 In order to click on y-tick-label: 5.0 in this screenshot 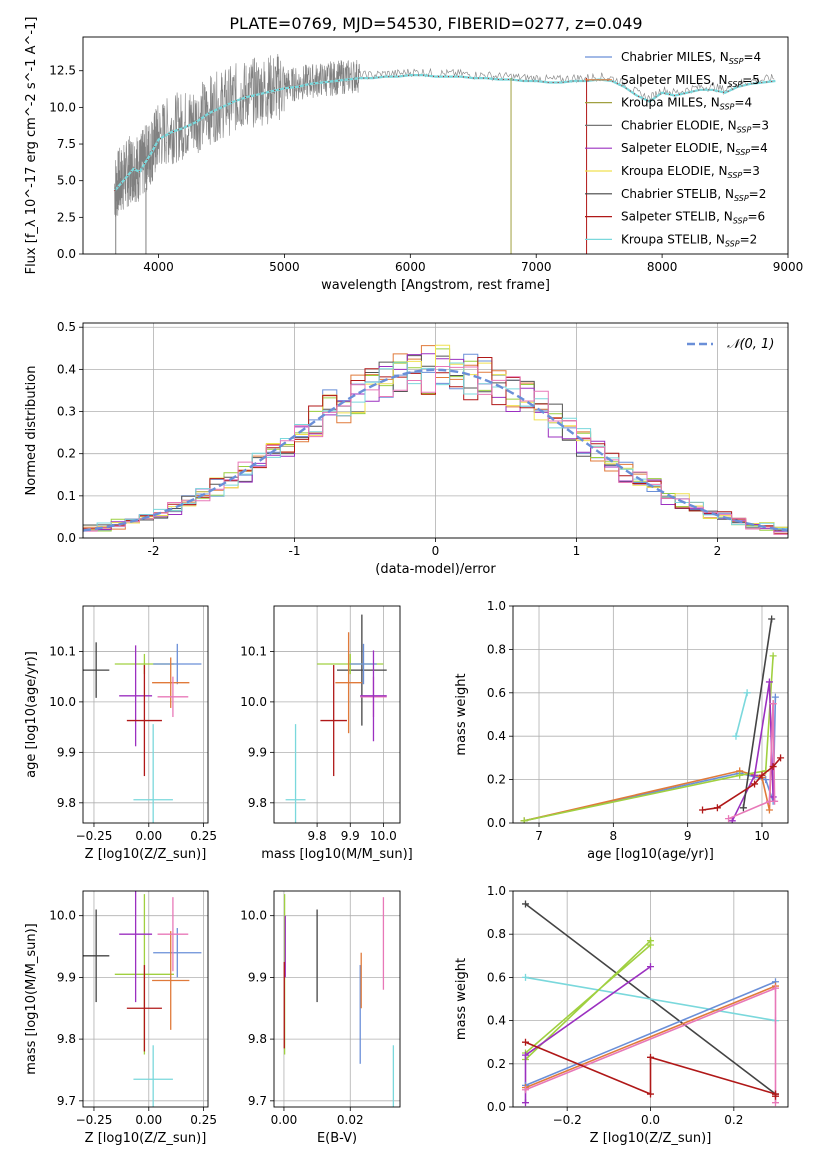, I will do `click(66, 181)`.